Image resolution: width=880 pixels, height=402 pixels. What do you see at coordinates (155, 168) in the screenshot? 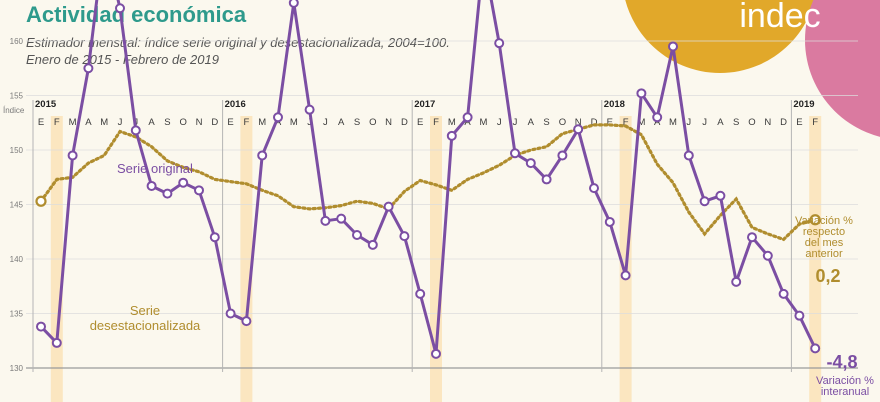
I see `series-label-original: Serie original` at bounding box center [155, 168].